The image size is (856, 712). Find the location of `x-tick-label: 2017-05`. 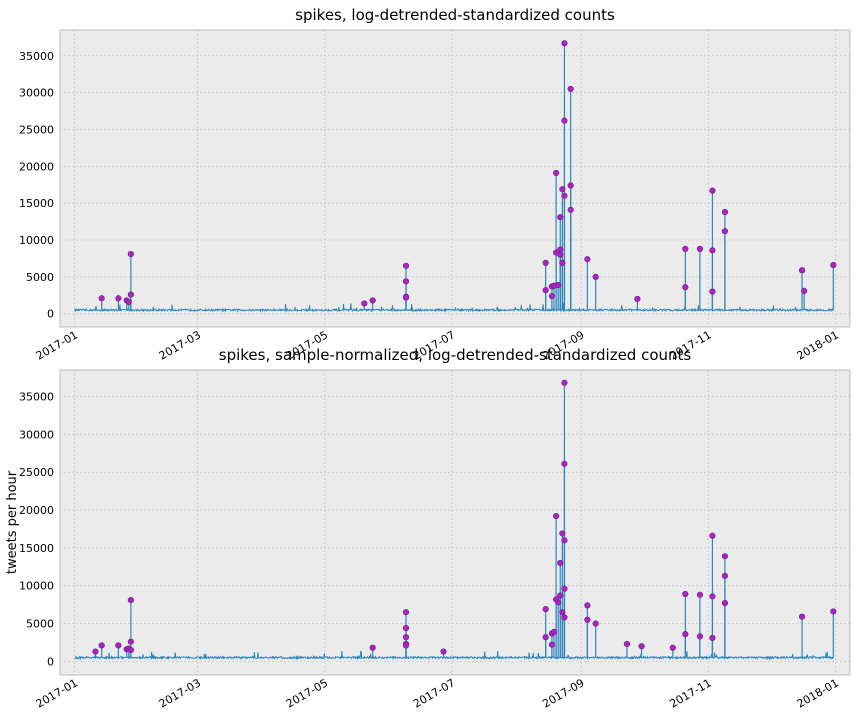

x-tick-label: 2017-05 is located at coordinates (307, 693).